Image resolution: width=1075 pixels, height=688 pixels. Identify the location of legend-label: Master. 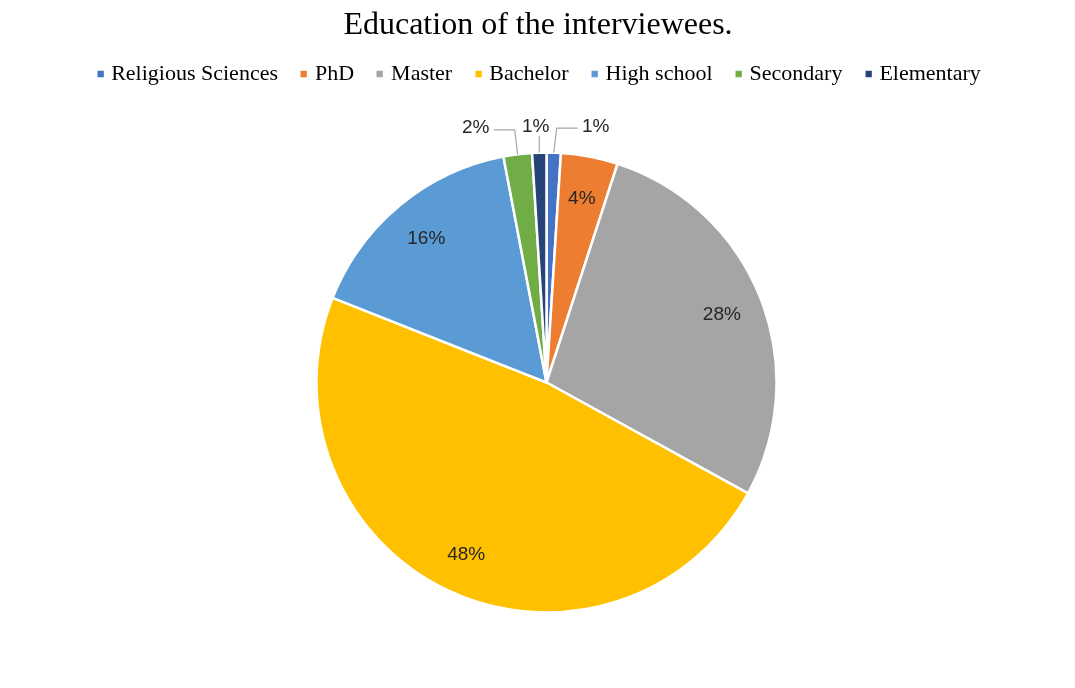
(422, 73).